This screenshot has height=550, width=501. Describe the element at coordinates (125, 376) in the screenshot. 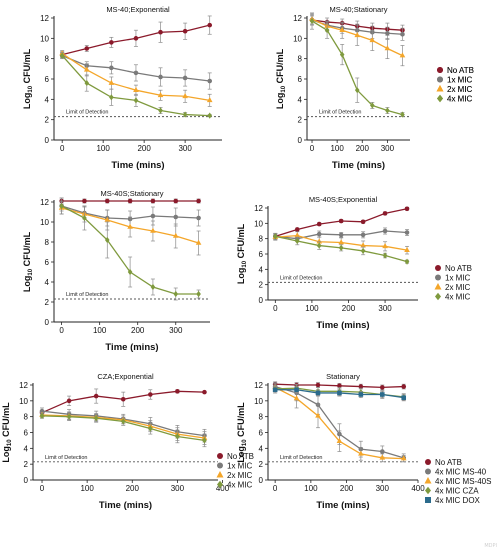

I see `chart-title: CZA;Exponential` at that location.